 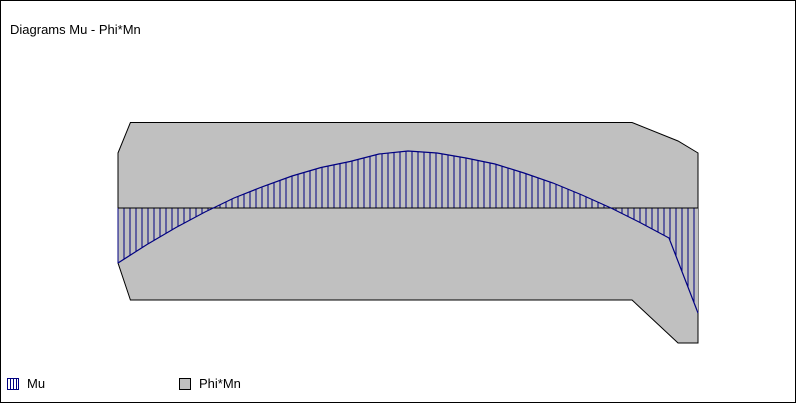 I want to click on legend-item-mu: Mu, so click(x=26, y=383).